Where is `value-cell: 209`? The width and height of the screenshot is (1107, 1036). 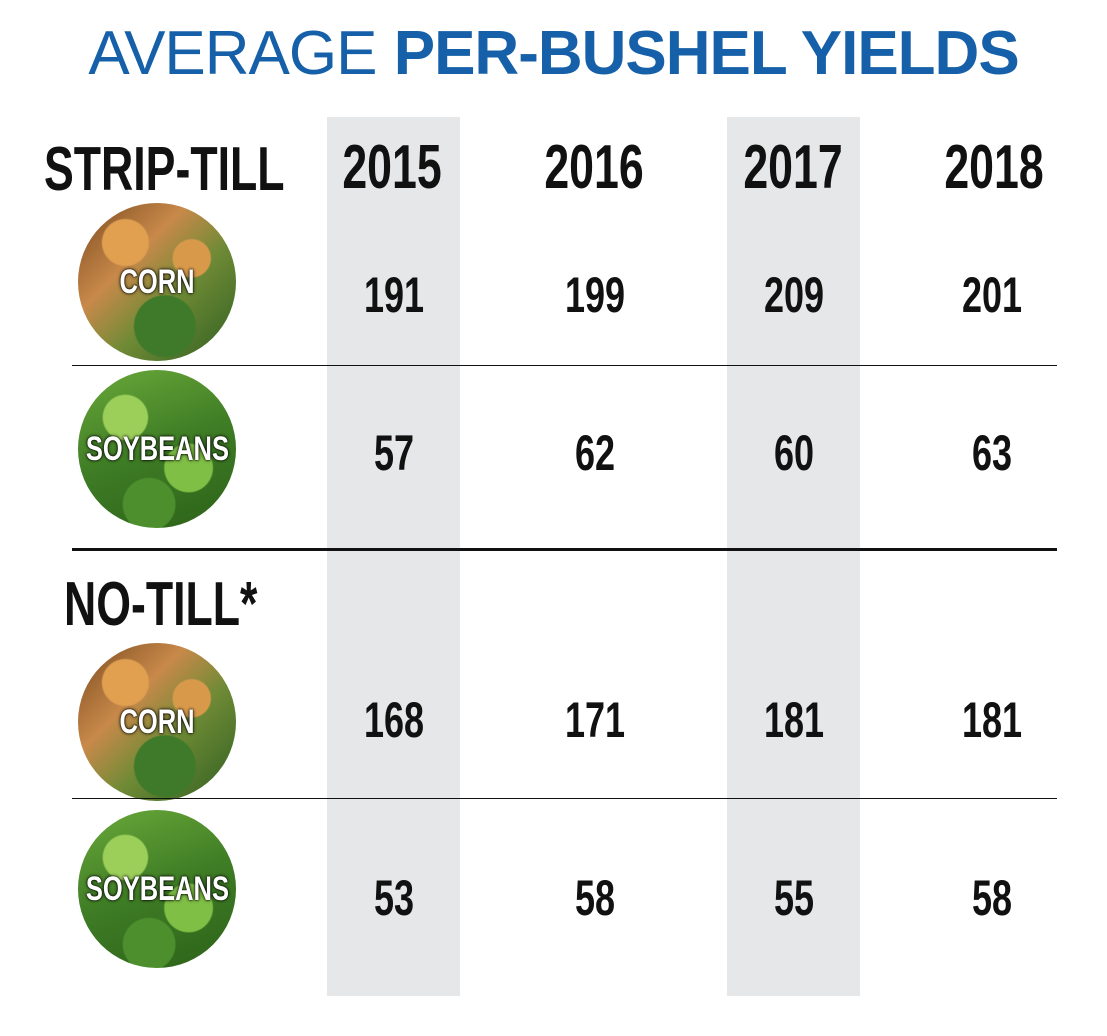
value-cell: 209 is located at coordinates (794, 295).